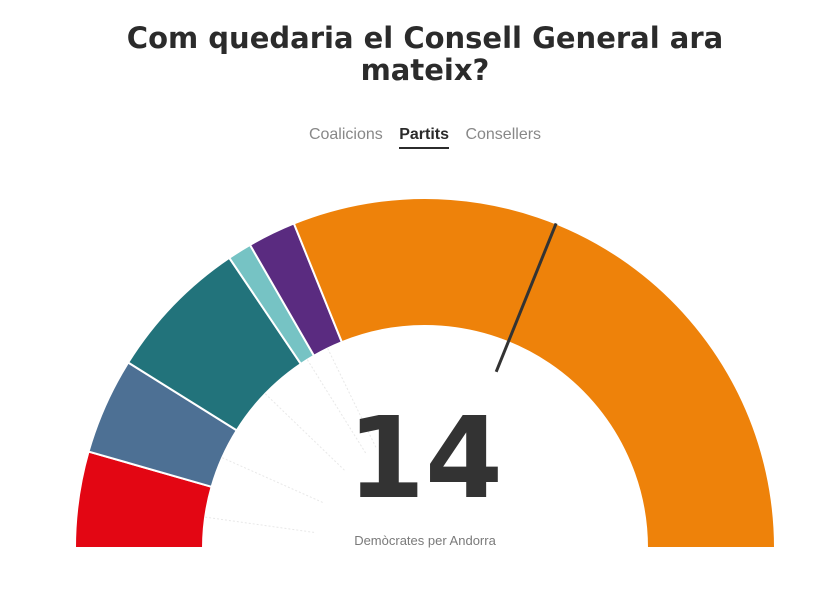  I want to click on majority-marker, so click(526, 297).